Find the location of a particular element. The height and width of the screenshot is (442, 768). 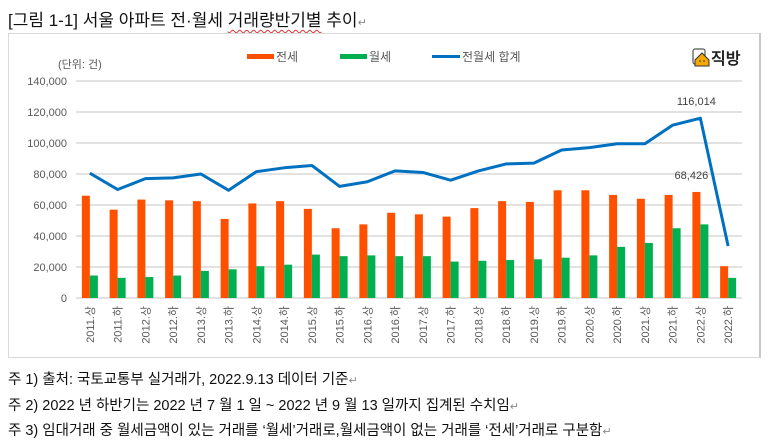

x-tick-label: 2015.상 is located at coordinates (312, 325).